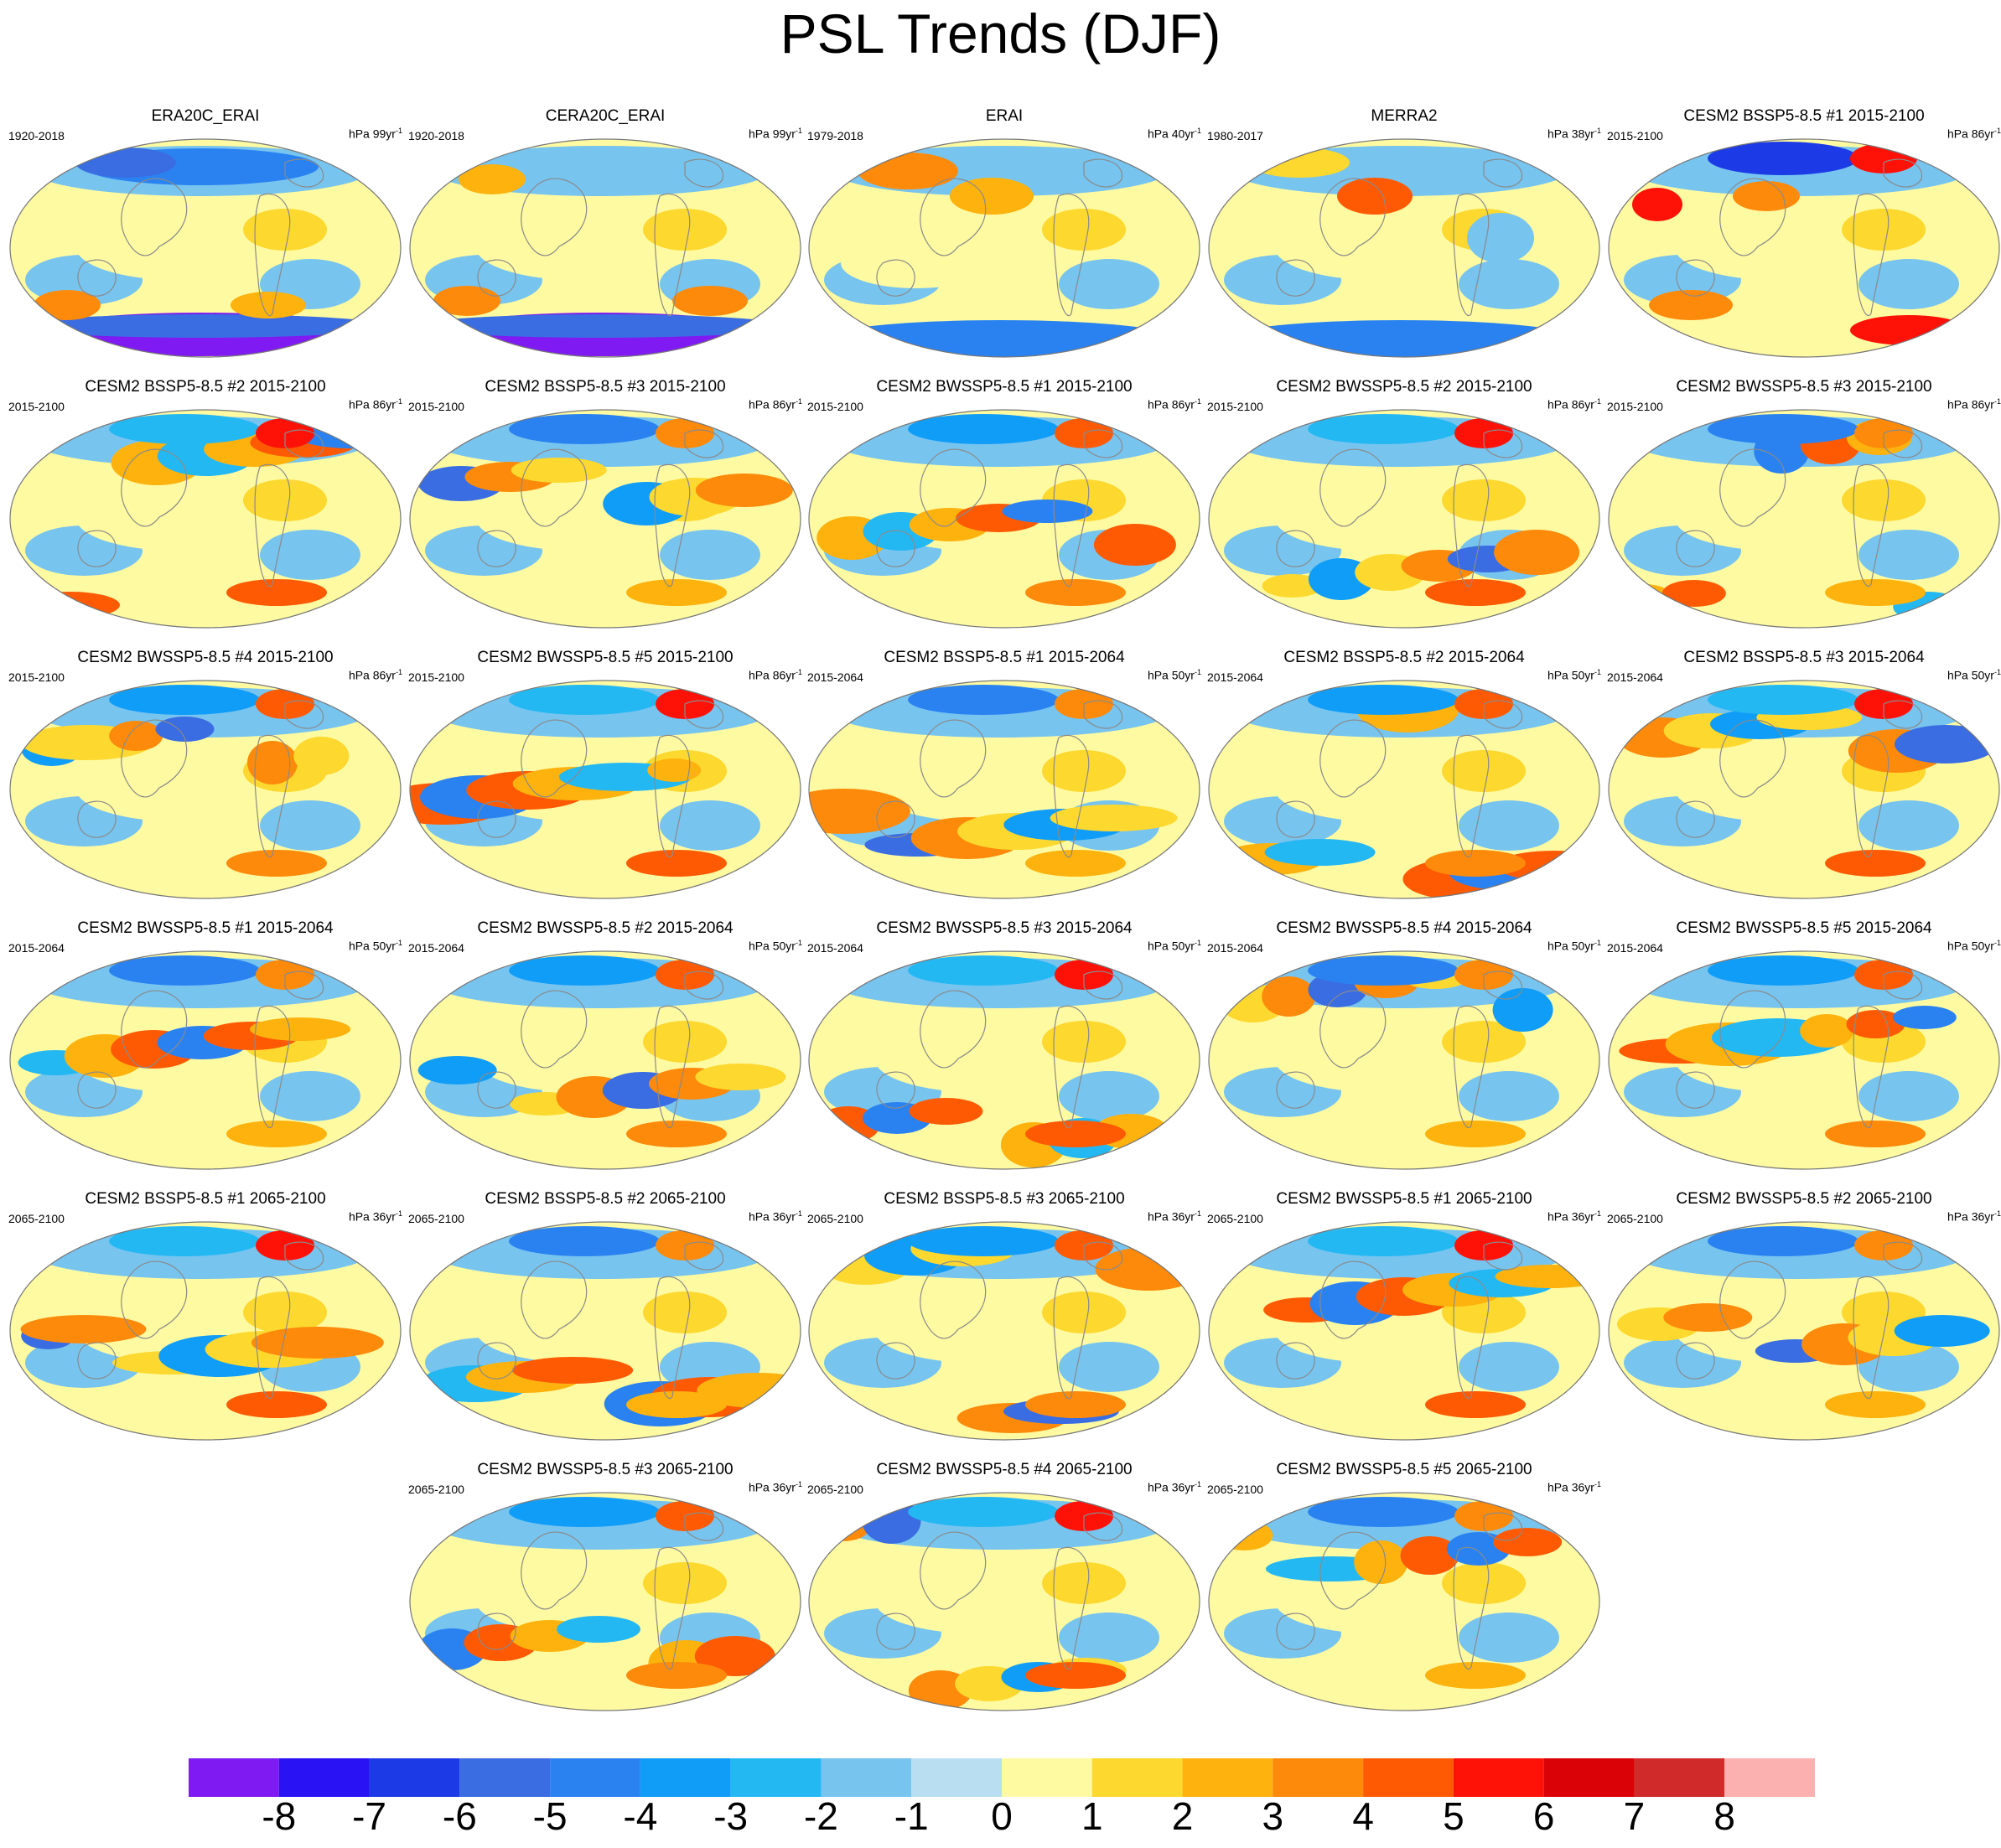 The image size is (2001, 1848). What do you see at coordinates (1804, 116) in the screenshot?
I see `panel-title: CESM2 BSSP5-8.5 #1 2015-2100` at bounding box center [1804, 116].